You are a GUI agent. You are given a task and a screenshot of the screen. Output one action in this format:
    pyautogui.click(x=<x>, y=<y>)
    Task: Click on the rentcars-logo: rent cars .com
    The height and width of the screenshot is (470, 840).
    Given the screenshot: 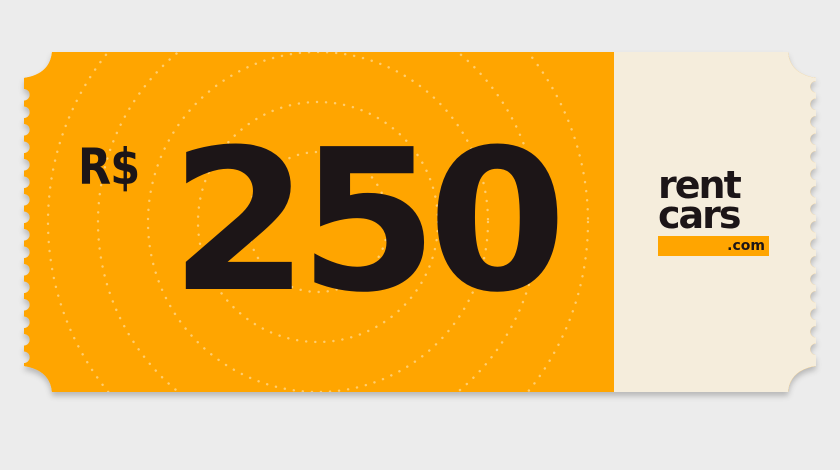 What is the action you would take?
    pyautogui.click(x=714, y=209)
    